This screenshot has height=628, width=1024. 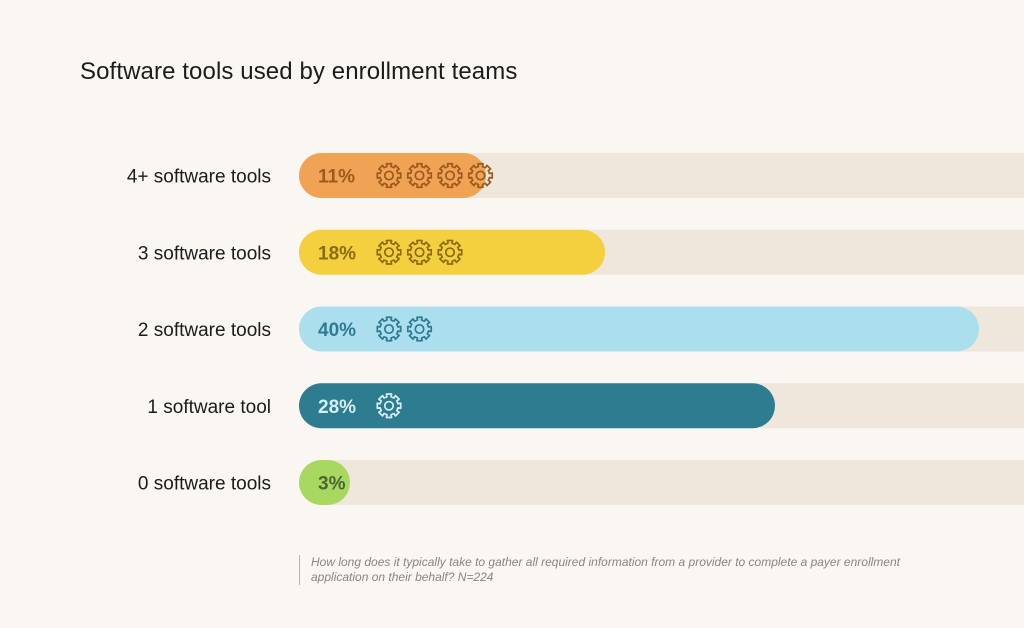 What do you see at coordinates (299, 71) in the screenshot?
I see `chart-title: Software tools used by enrollment teams` at bounding box center [299, 71].